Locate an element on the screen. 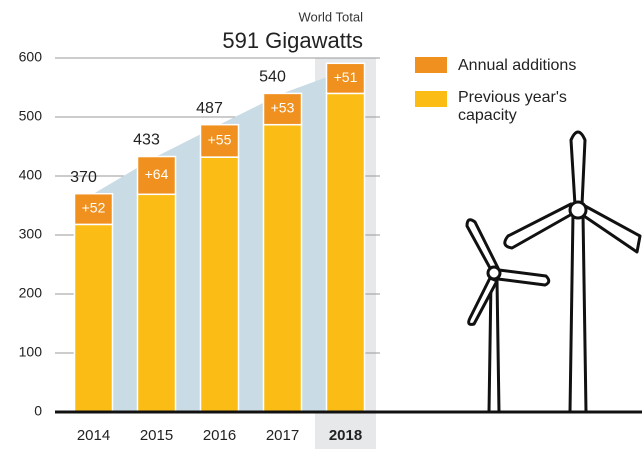  legend-label: Previous year's capacity is located at coordinates (512, 106).